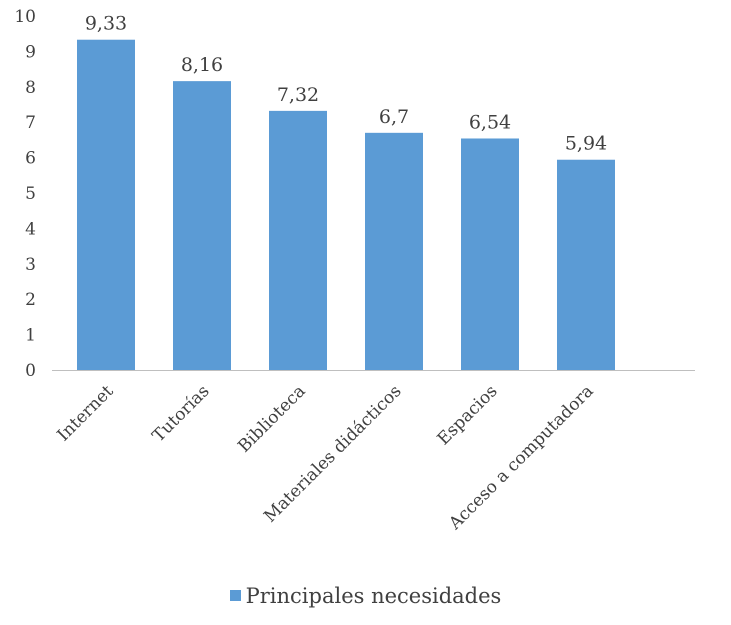 This screenshot has height=625, width=731. Describe the element at coordinates (30, 371) in the screenshot. I see `y-tick-label: 0` at that location.